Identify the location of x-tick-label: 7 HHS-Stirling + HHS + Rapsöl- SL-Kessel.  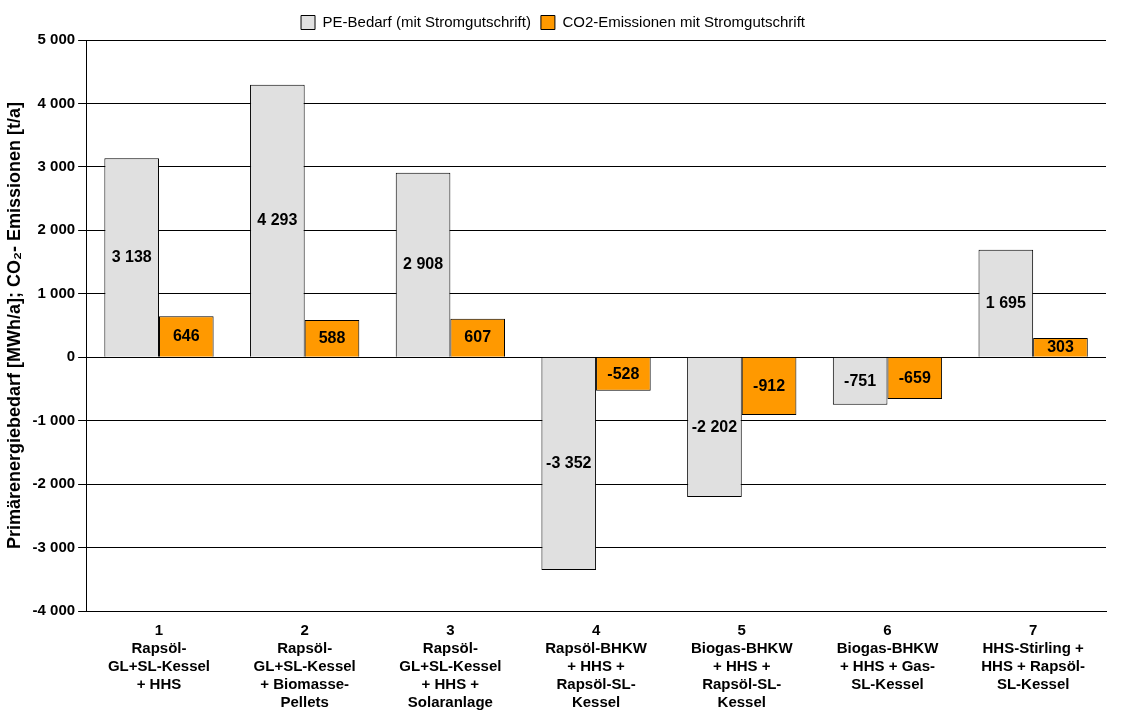
(1033, 657).